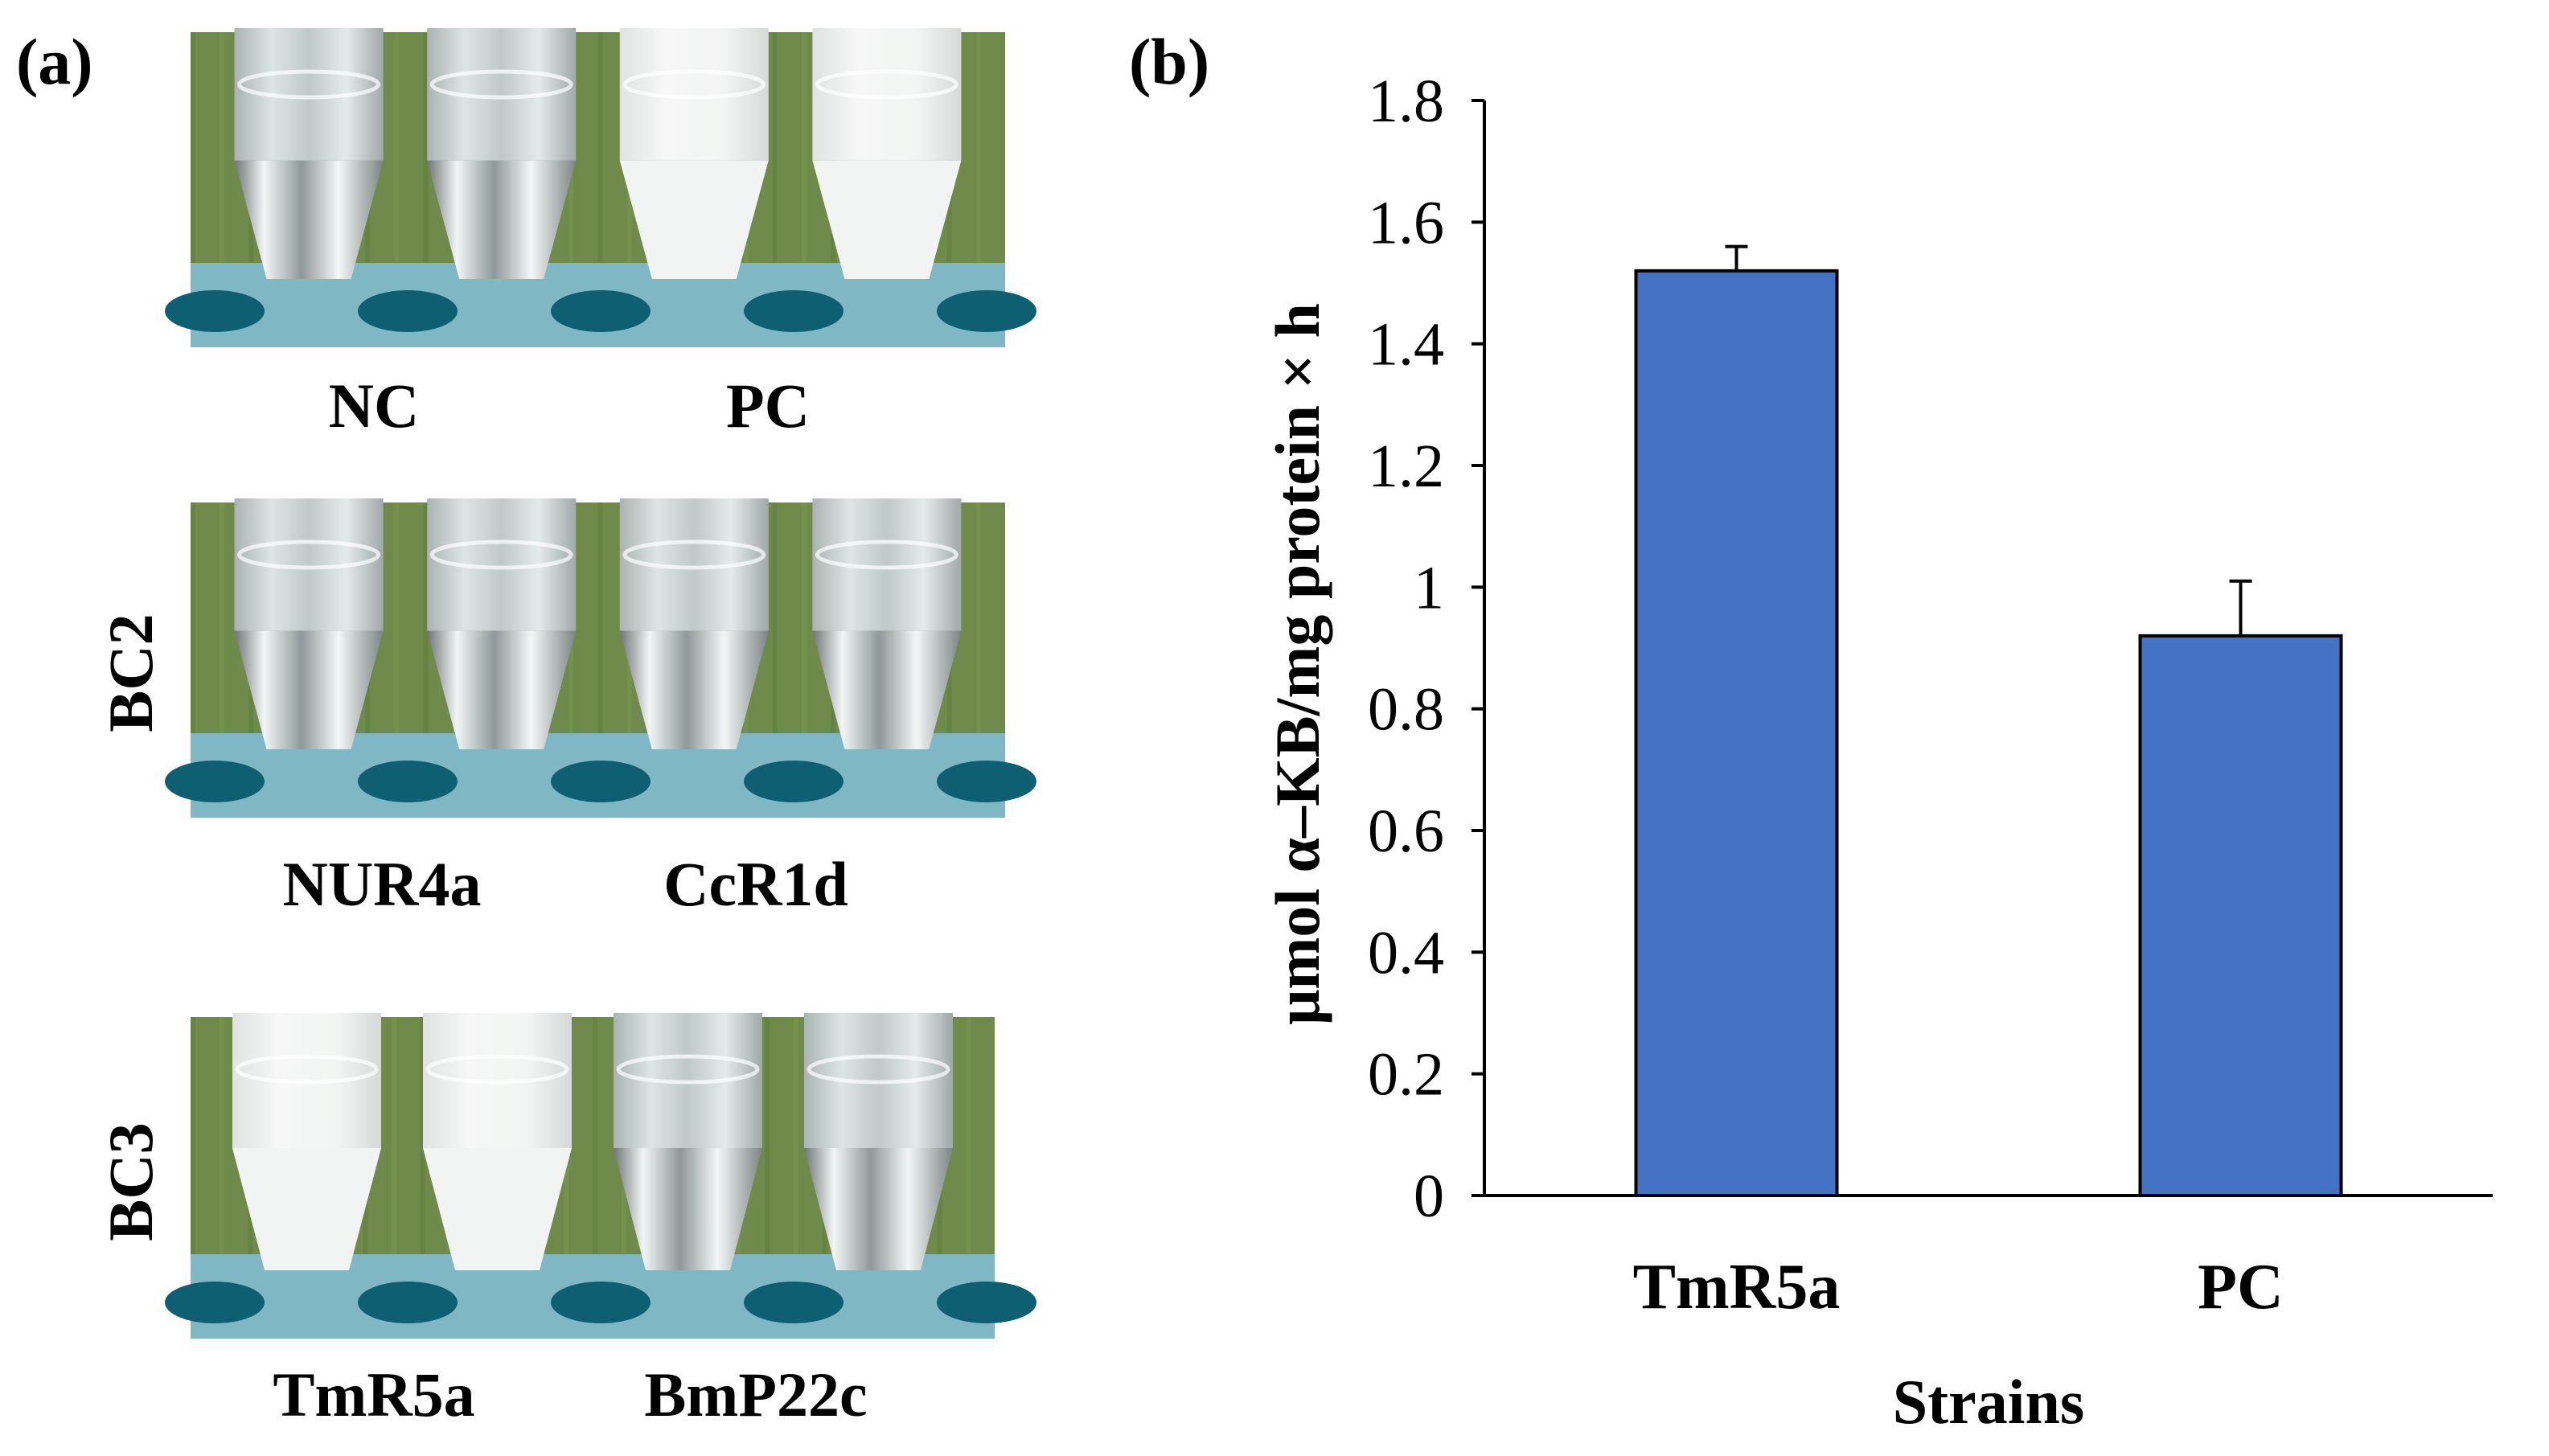 Image resolution: width=2549 pixels, height=1456 pixels. What do you see at coordinates (756, 1394) in the screenshot?
I see `photo-caption: BmP22c` at bounding box center [756, 1394].